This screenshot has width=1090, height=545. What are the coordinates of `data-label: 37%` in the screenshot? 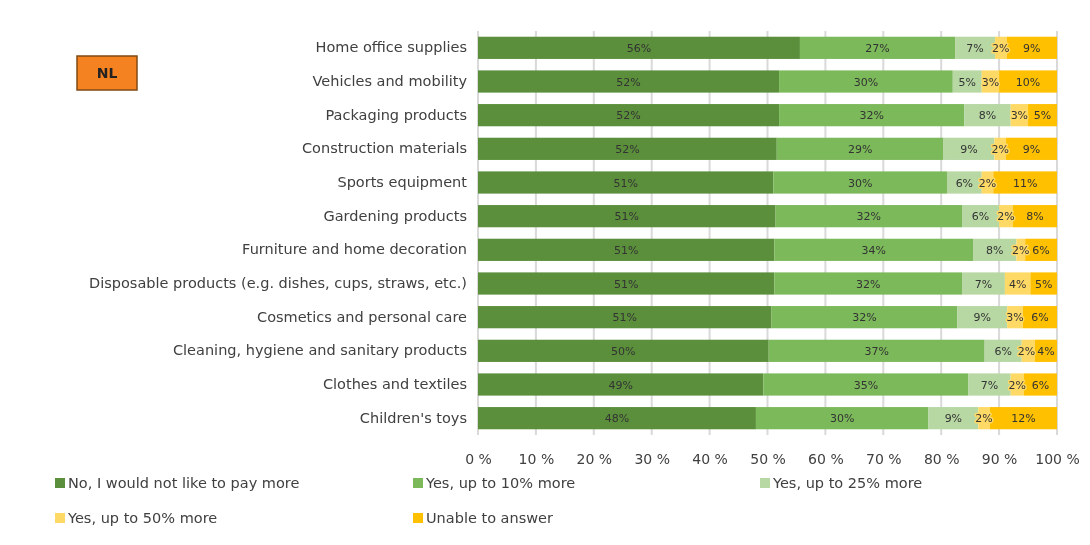 It's located at (876, 351).